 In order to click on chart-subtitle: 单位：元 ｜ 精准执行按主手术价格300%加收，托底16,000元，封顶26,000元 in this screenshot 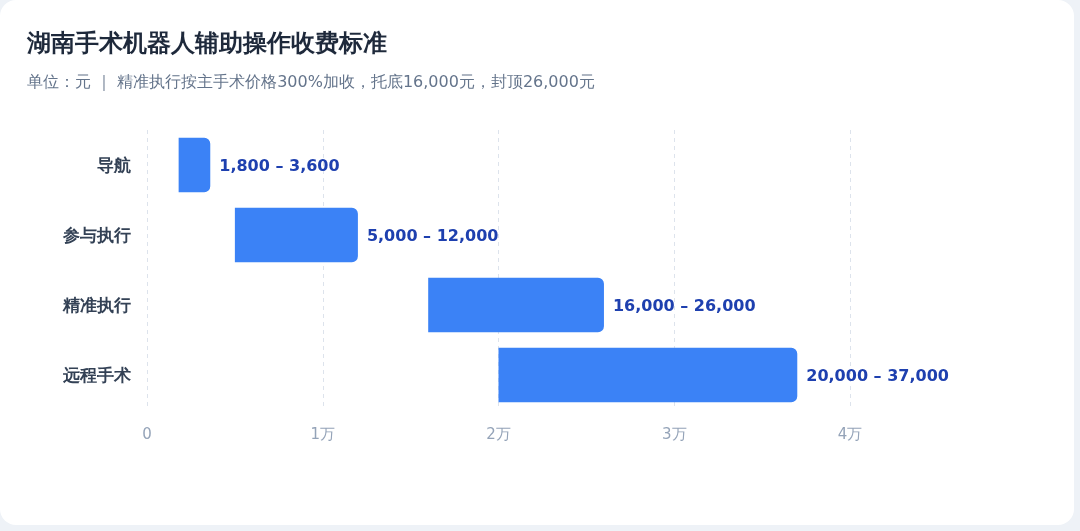, I will do `click(311, 81)`.